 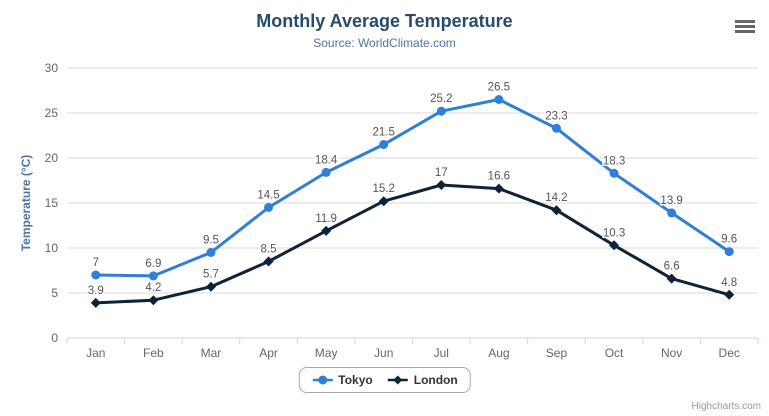 I want to click on data-point-label: 14.2, so click(x=556, y=198).